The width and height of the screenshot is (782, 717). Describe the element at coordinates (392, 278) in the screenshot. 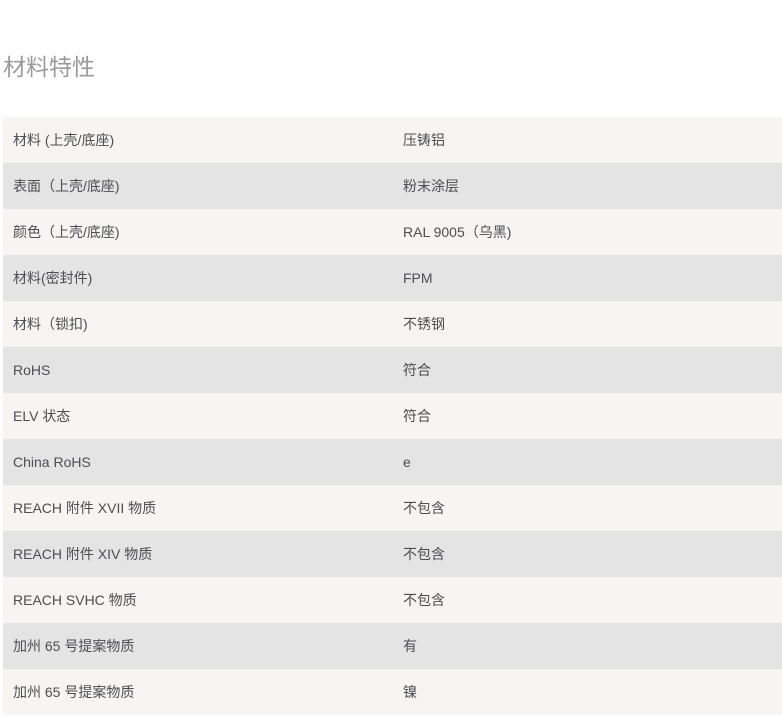

I see `table-row: 材料(密封件) FPM` at that location.